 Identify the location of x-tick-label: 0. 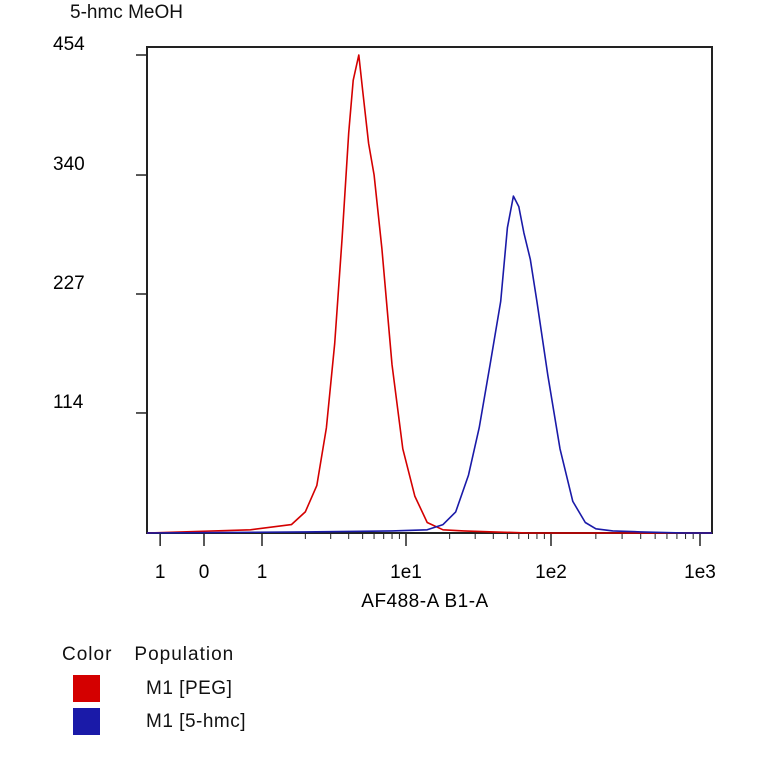
(204, 572).